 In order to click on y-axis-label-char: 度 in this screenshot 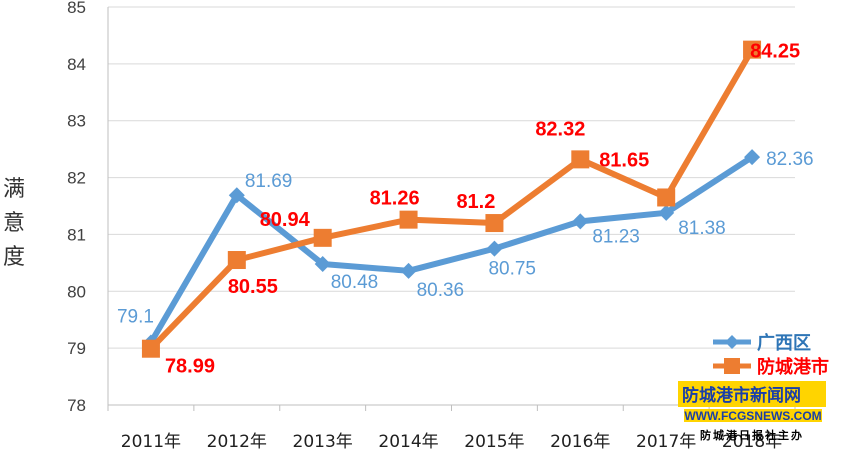, I will do `click(14, 257)`.